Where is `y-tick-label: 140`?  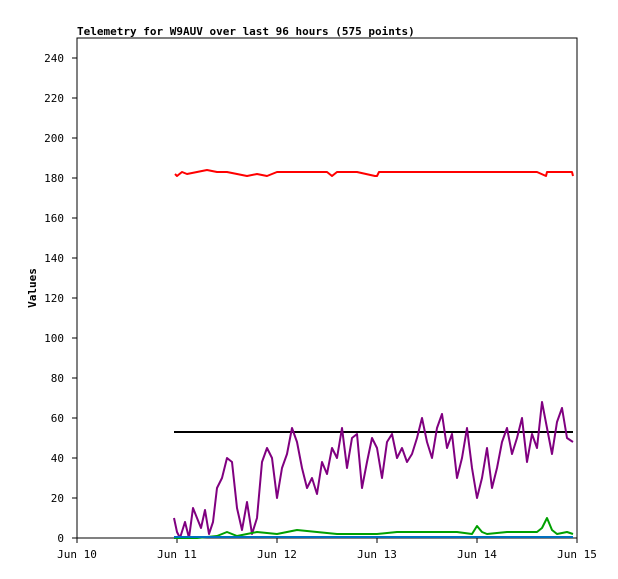
y-tick-label: 140 is located at coordinates (54, 258).